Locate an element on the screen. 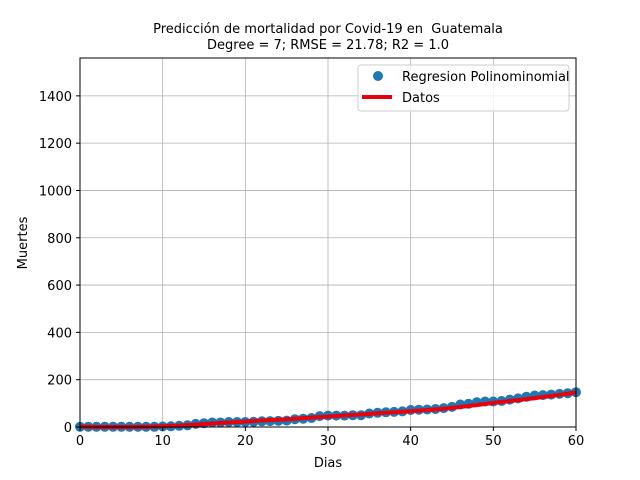 This screenshot has height=480, width=640. legend-box is located at coordinates (463, 88).